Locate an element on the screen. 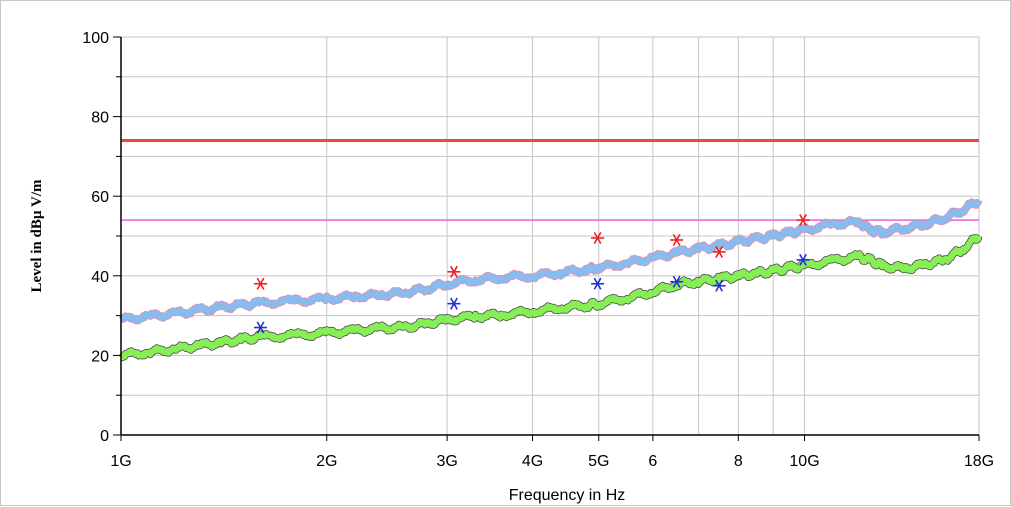 The image size is (1011, 507). limit-lines is located at coordinates (550, 179).